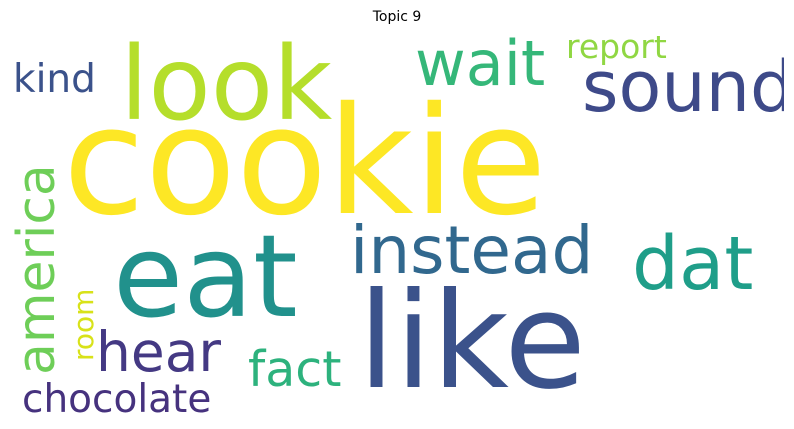 The image size is (794, 429). What do you see at coordinates (397, 17) in the screenshot?
I see `figure-title: Topic 9` at bounding box center [397, 17].